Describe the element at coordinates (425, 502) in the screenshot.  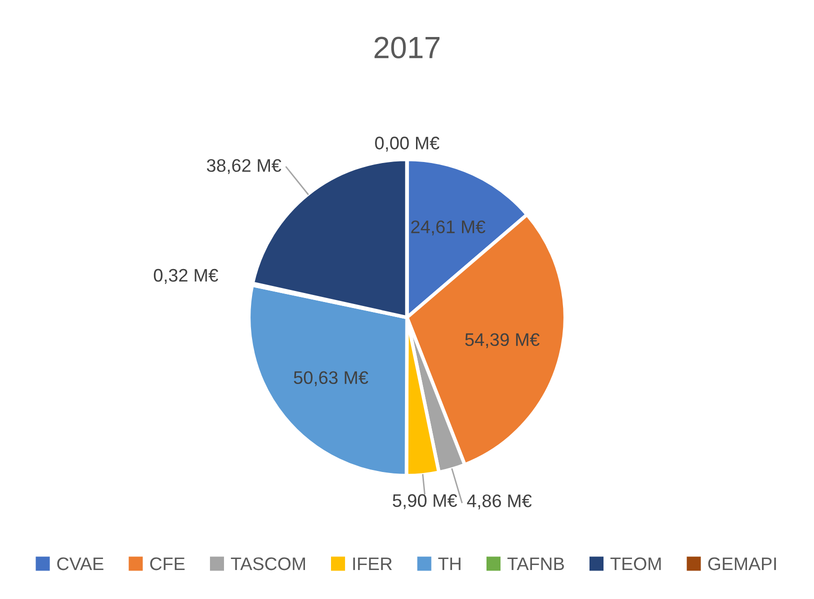
I see `data-label: 5,90 M€` at that location.